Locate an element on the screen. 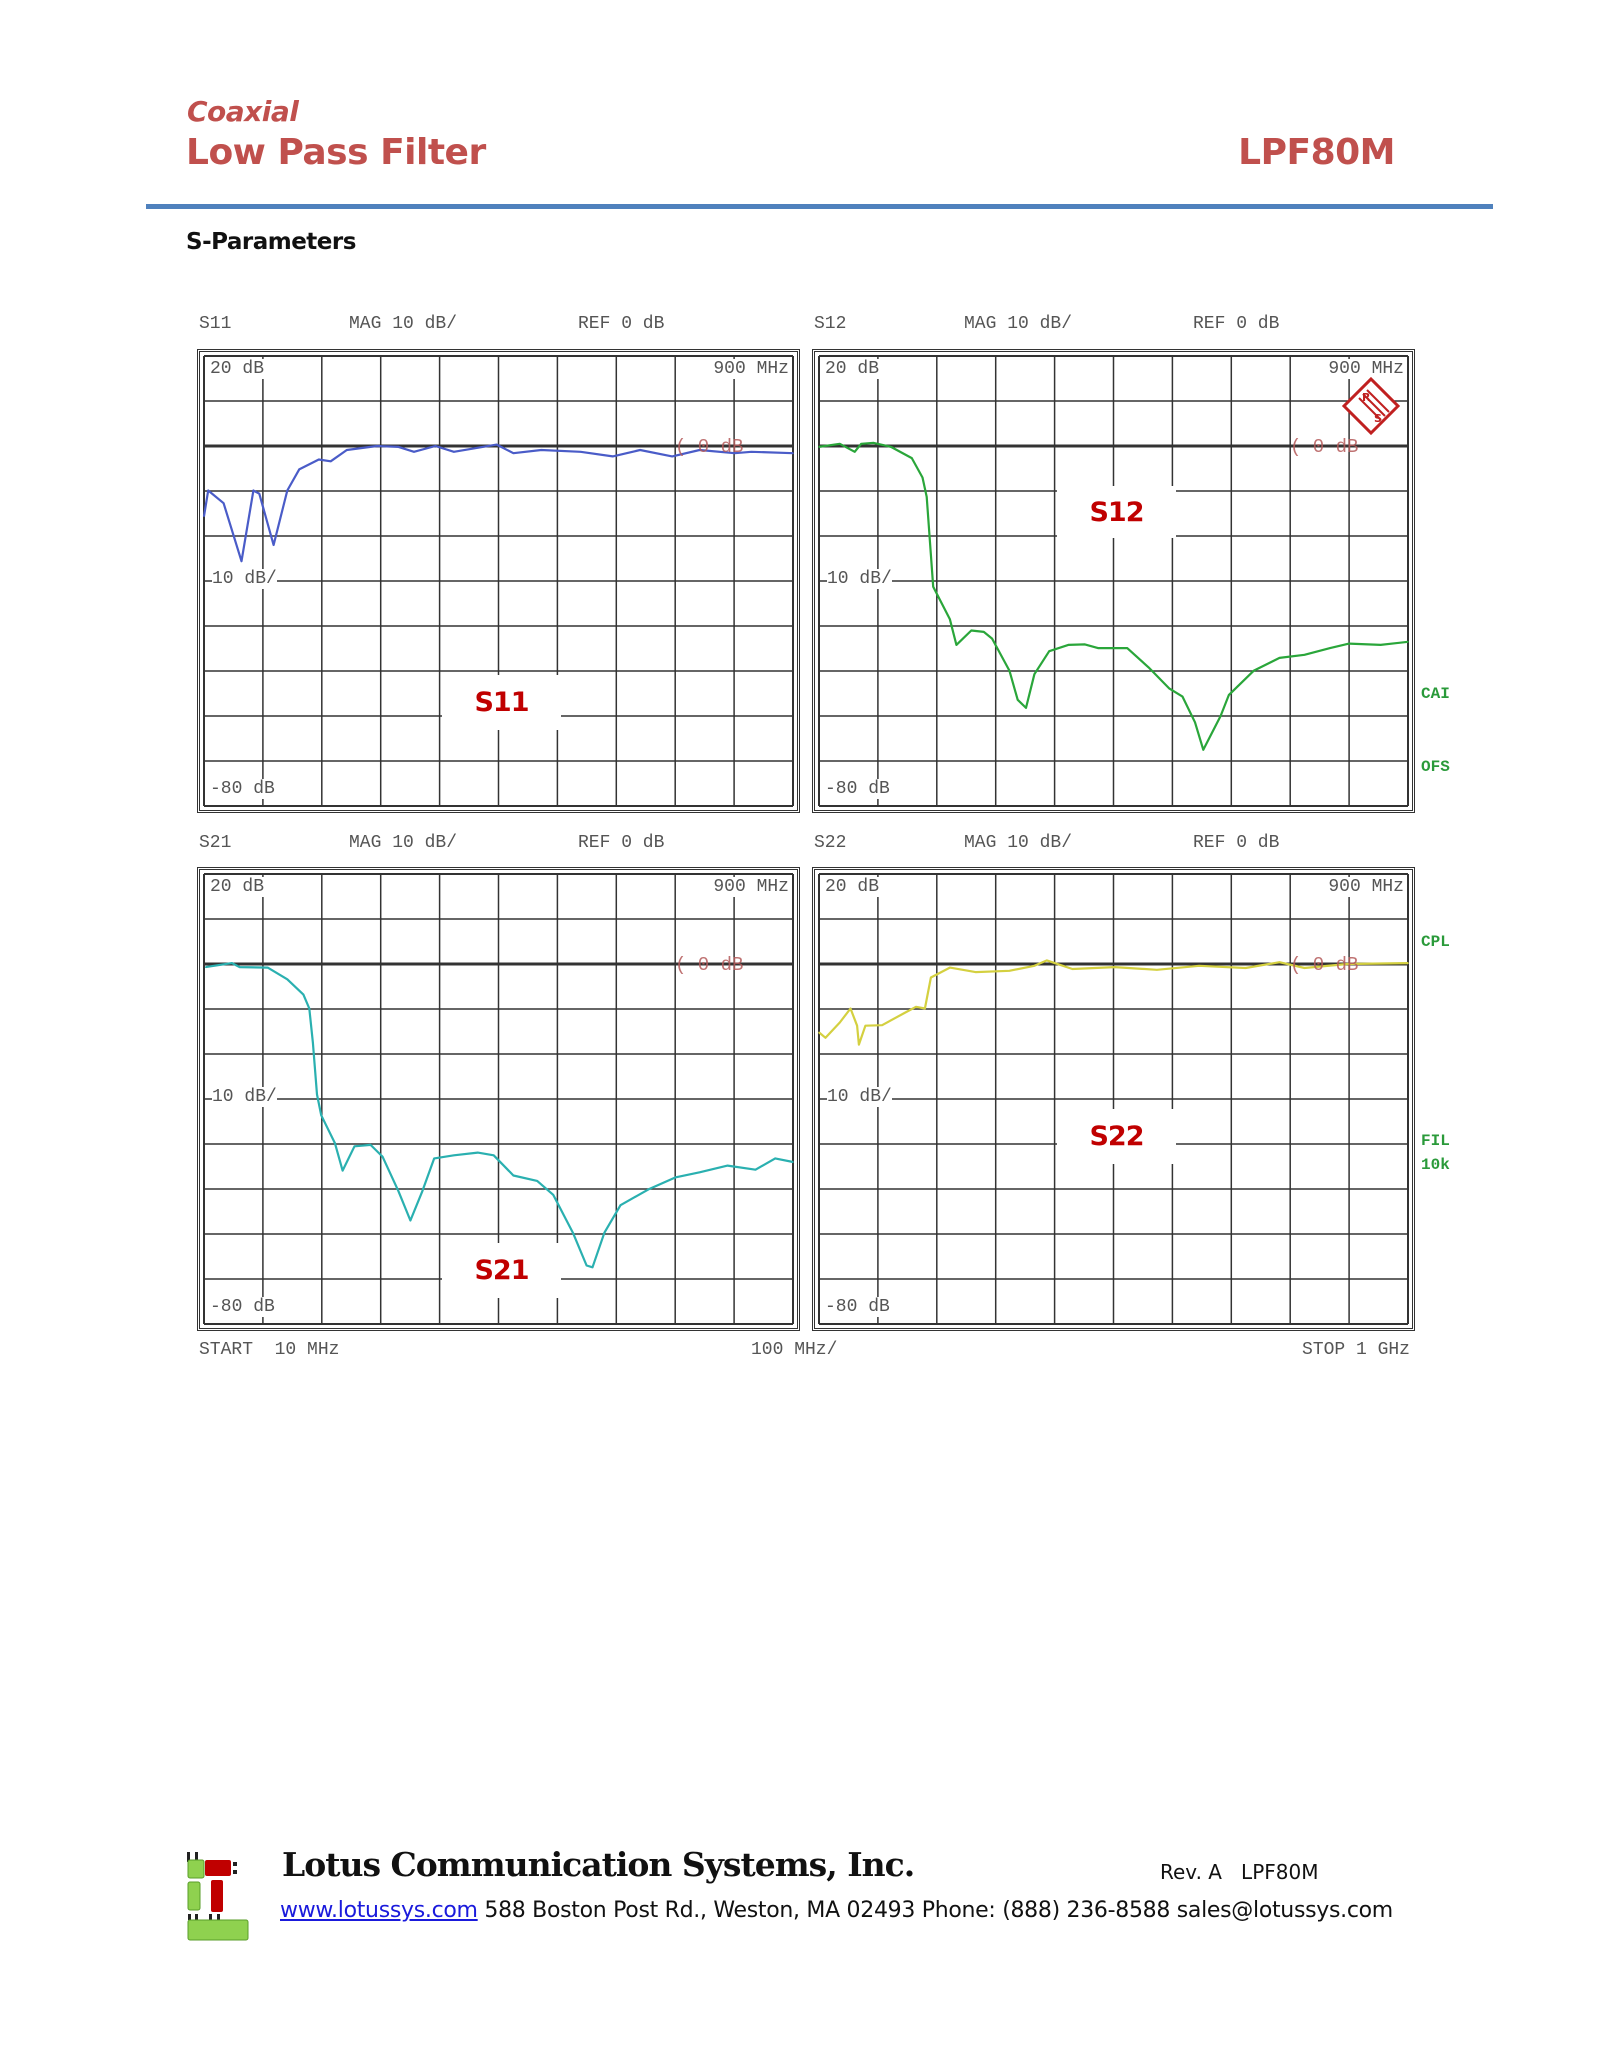  stop-frequency: STOP 1 GHz is located at coordinates (1355, 1350).